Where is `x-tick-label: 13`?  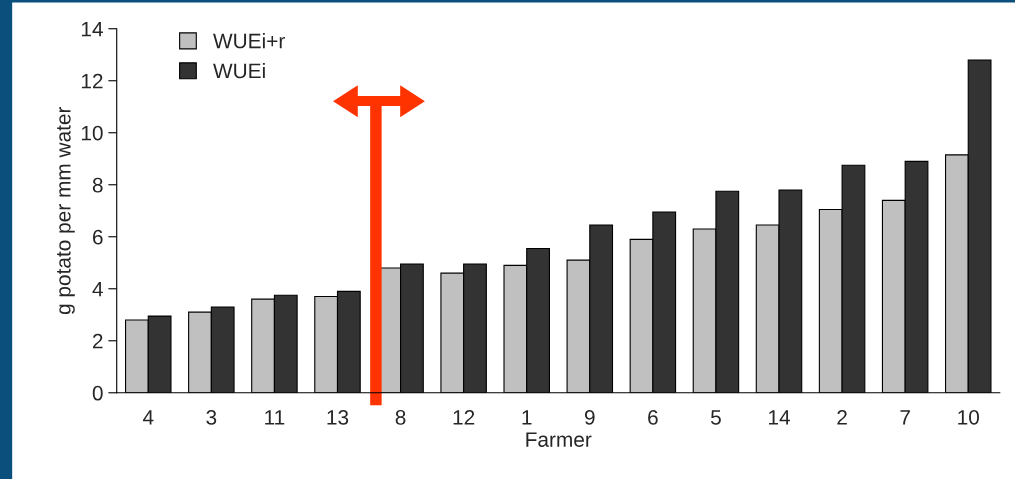
x-tick-label: 13 is located at coordinates (338, 417).